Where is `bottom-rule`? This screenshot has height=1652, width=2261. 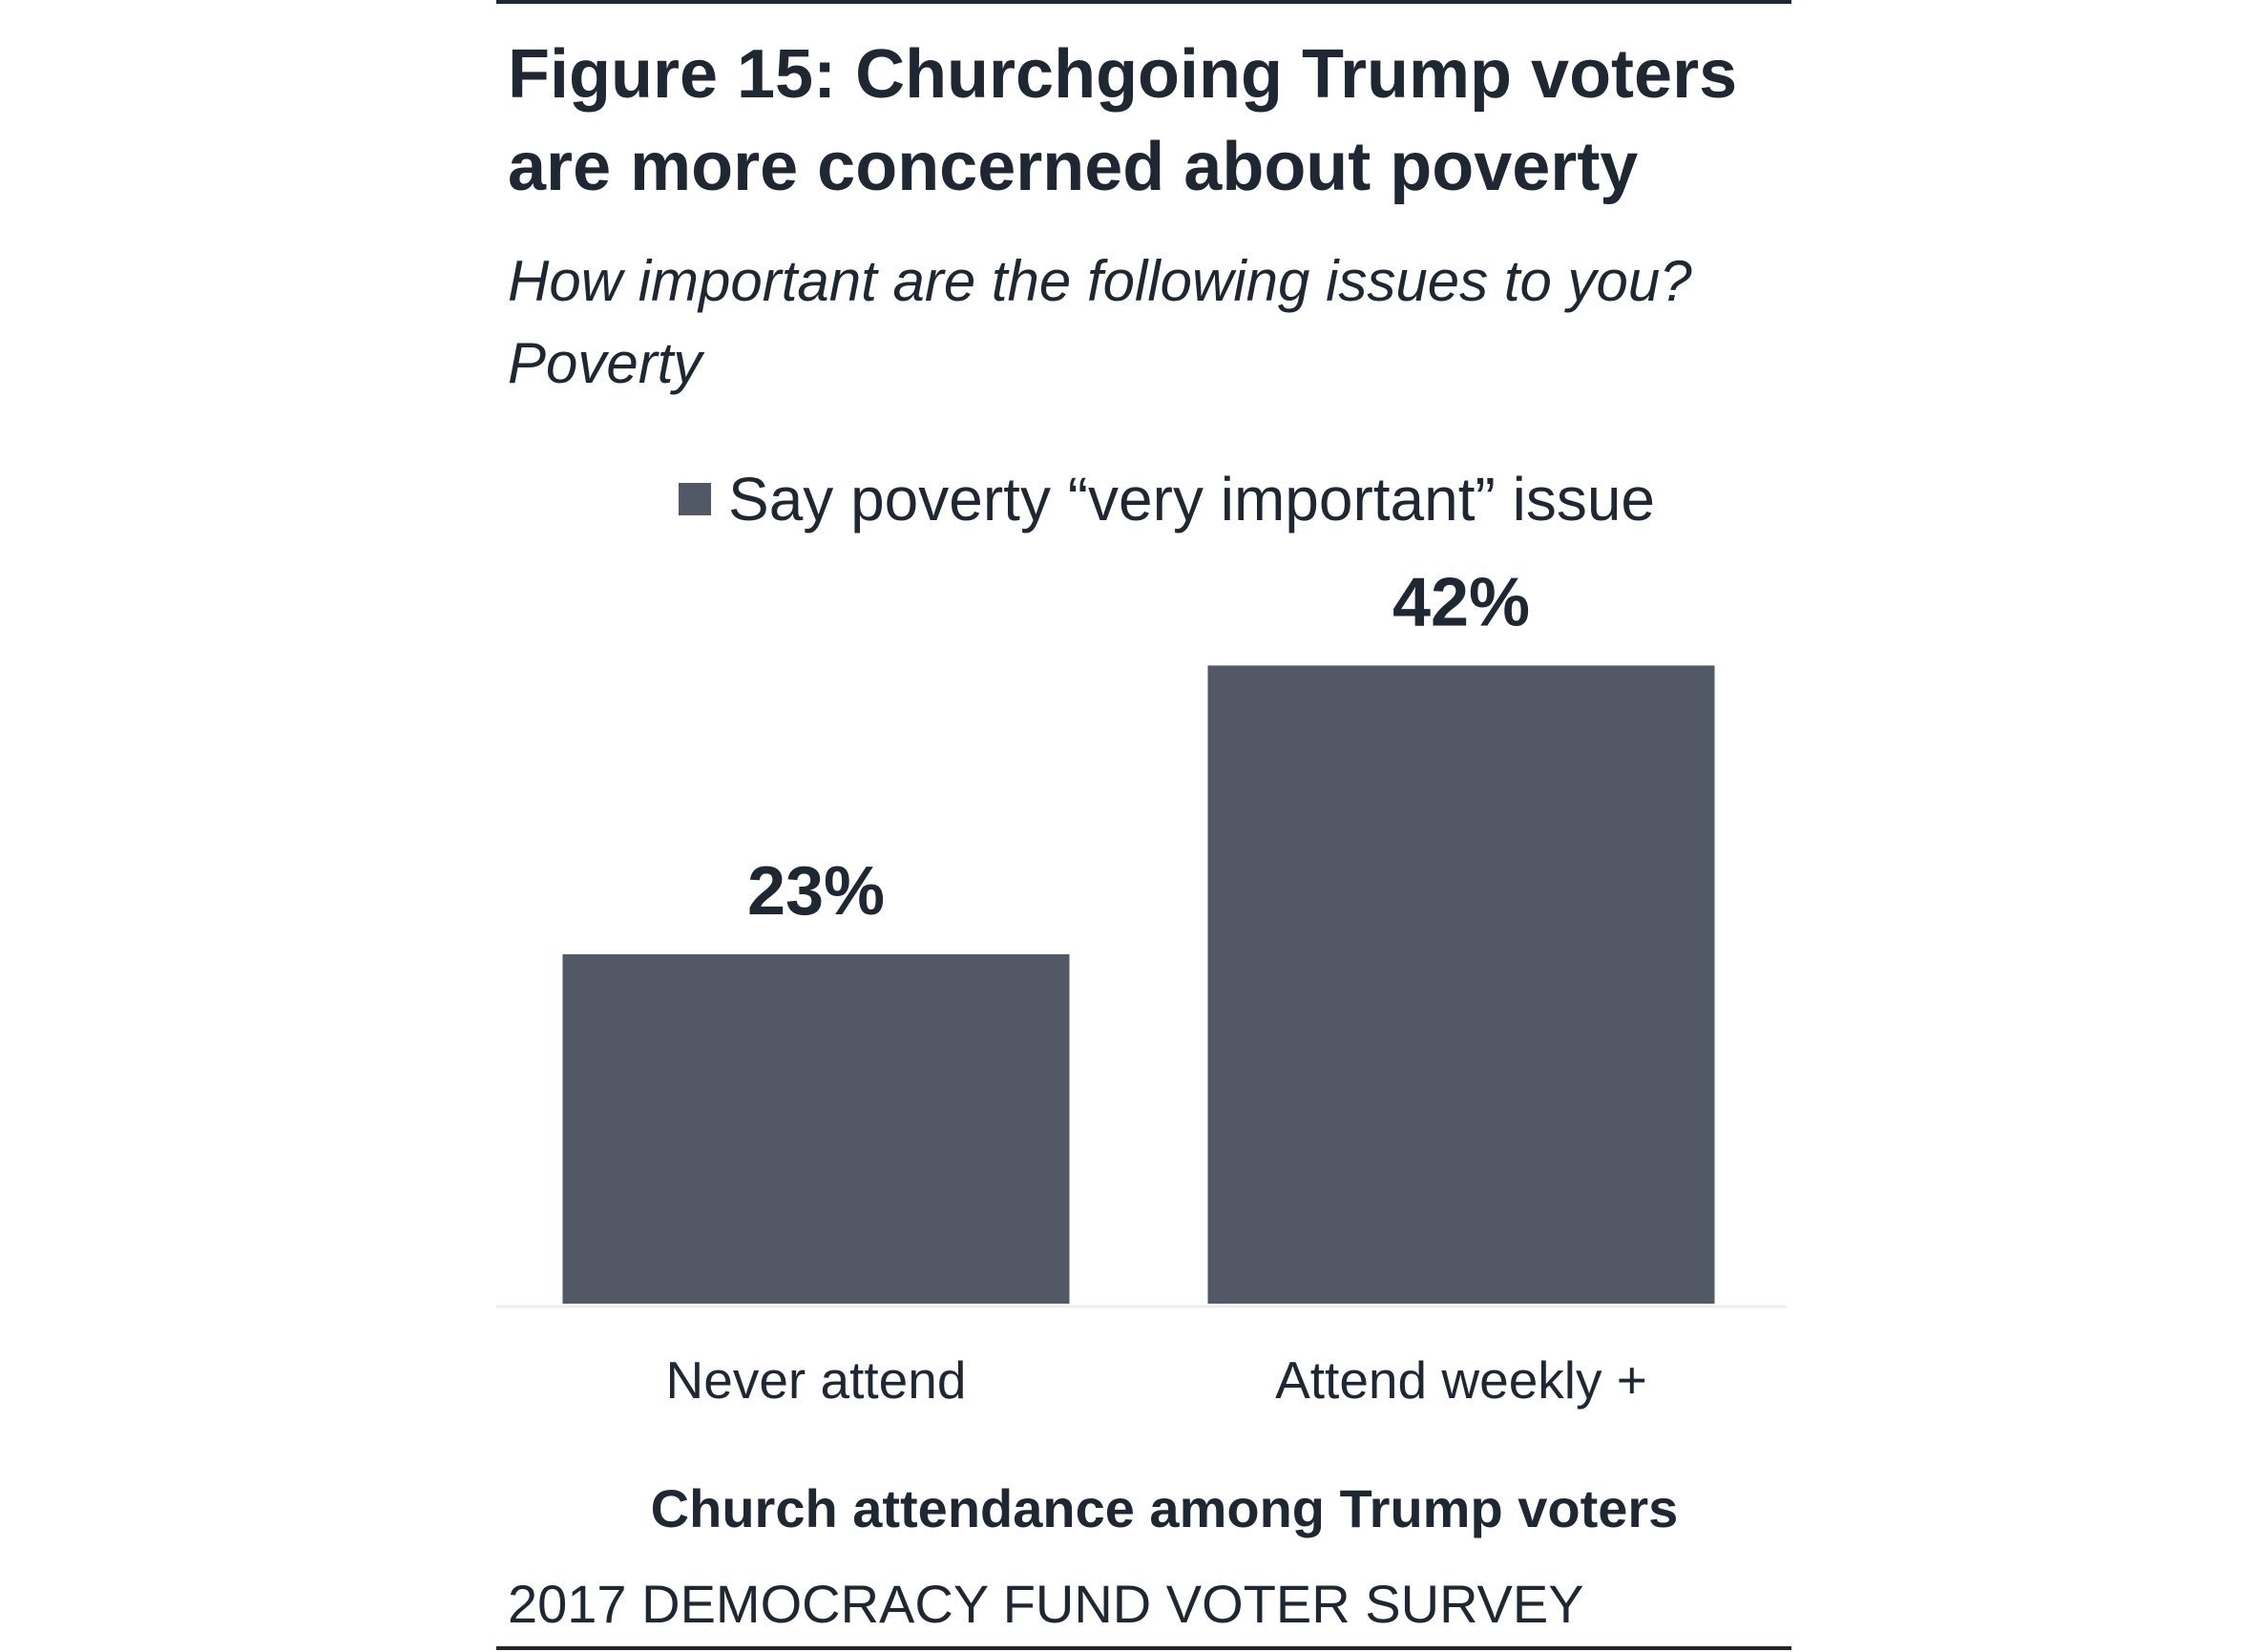 bottom-rule is located at coordinates (1144, 1648).